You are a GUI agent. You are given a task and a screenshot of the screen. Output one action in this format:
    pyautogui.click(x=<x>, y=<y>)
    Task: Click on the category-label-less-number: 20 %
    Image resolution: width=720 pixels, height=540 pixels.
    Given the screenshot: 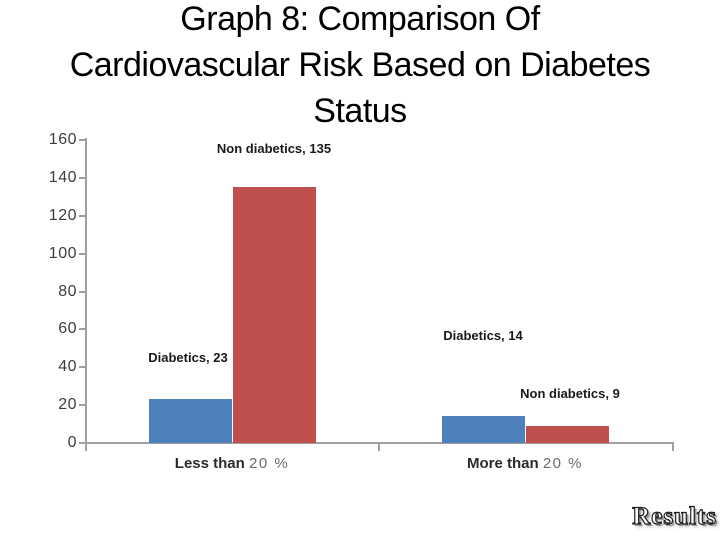 What is the action you would take?
    pyautogui.click(x=269, y=463)
    